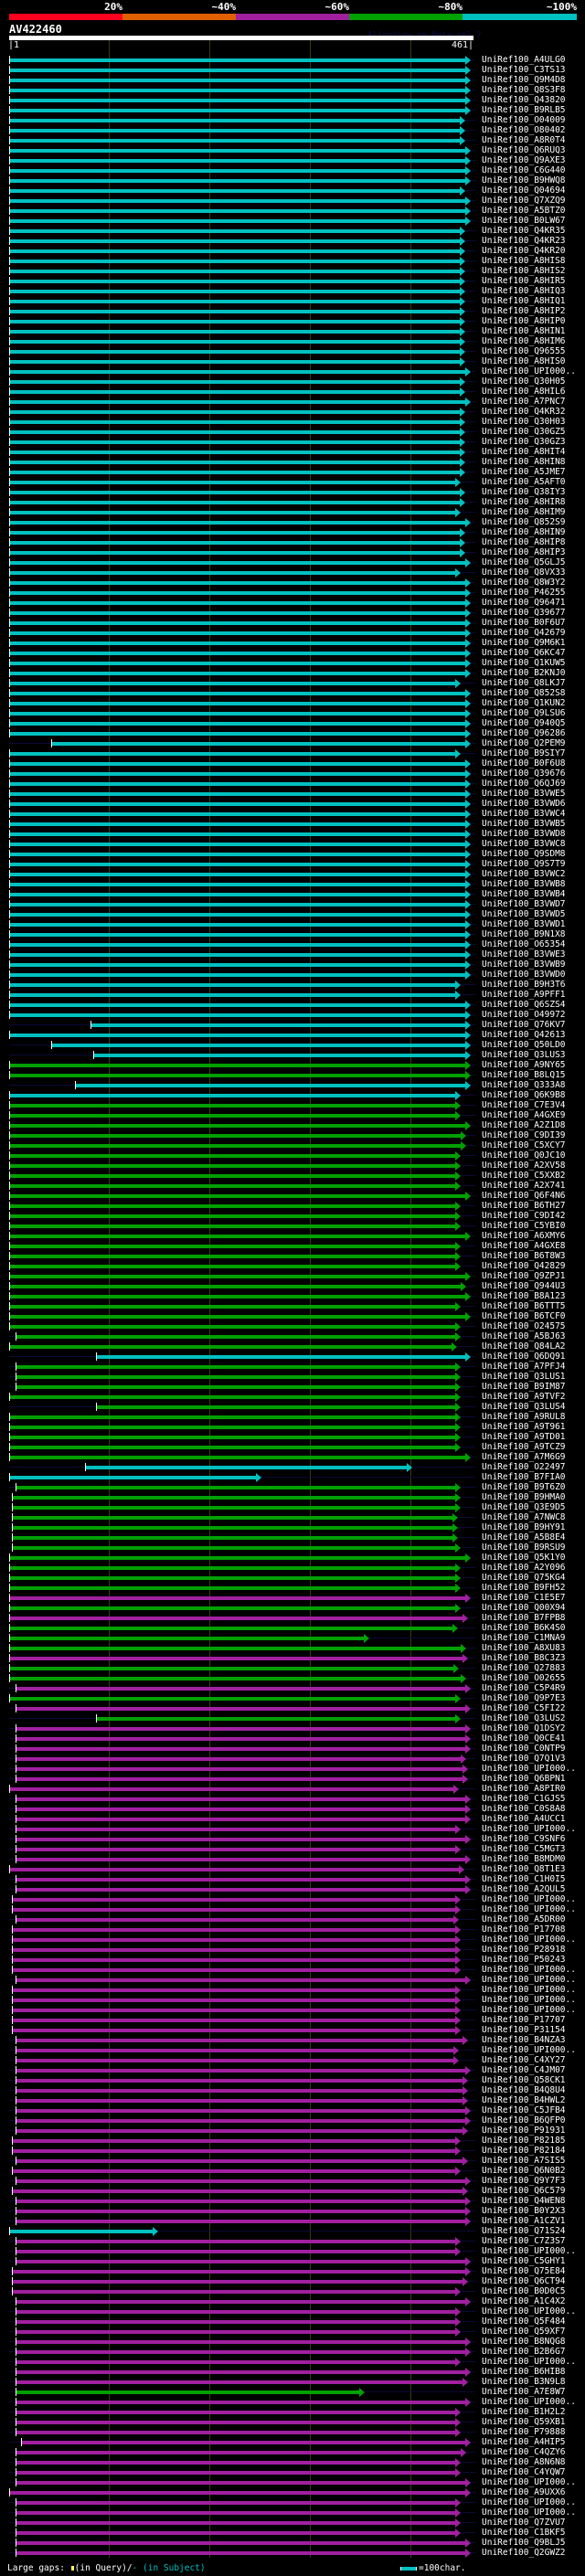  I want to click on hit-label: UniRef100_A5BJ63, so click(524, 1336).